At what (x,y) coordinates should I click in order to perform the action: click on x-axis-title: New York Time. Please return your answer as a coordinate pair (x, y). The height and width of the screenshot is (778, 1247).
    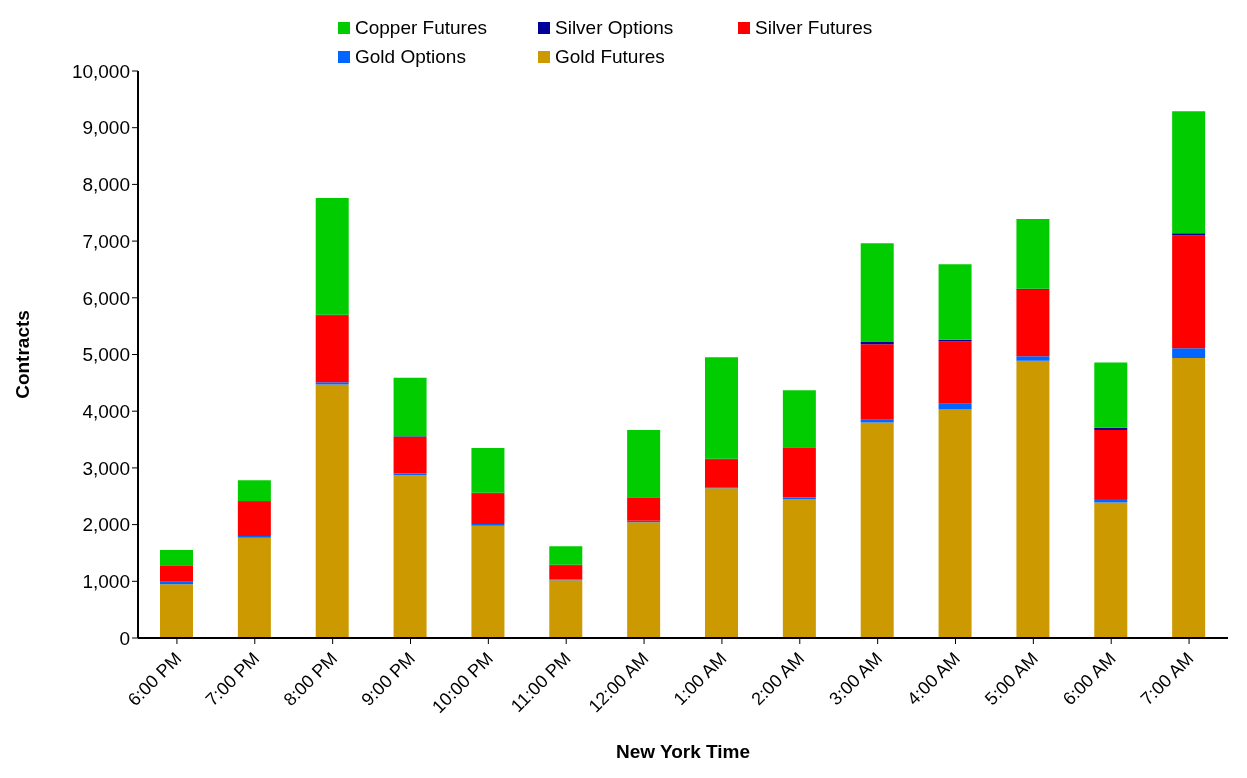
    Looking at the image, I should click on (683, 751).